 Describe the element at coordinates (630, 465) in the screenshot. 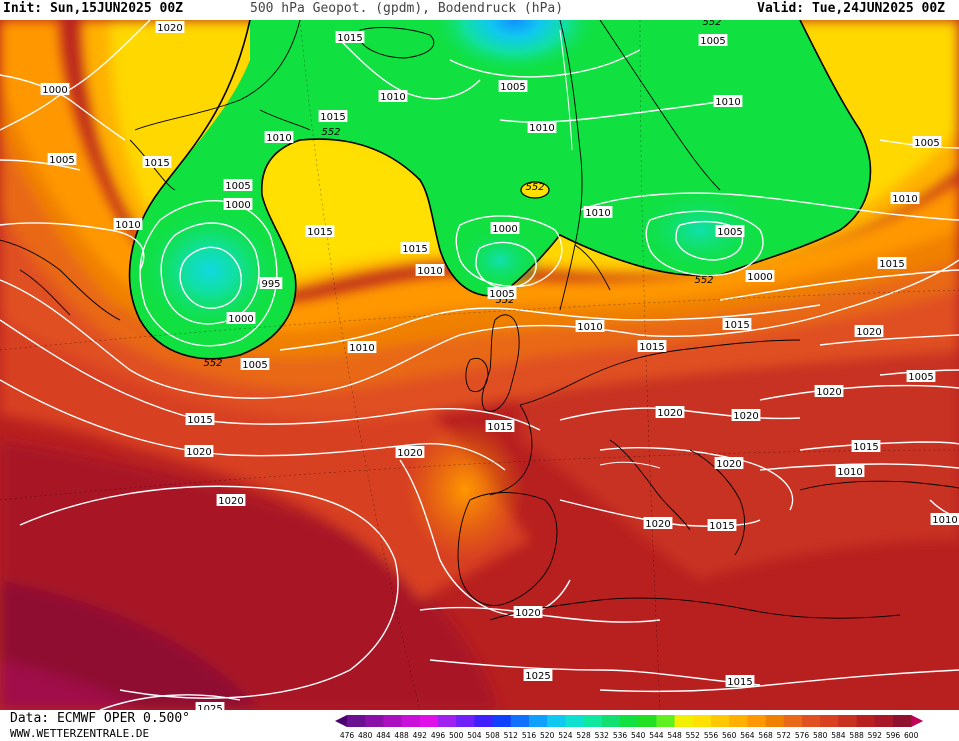

I see `highlight-alps` at that location.